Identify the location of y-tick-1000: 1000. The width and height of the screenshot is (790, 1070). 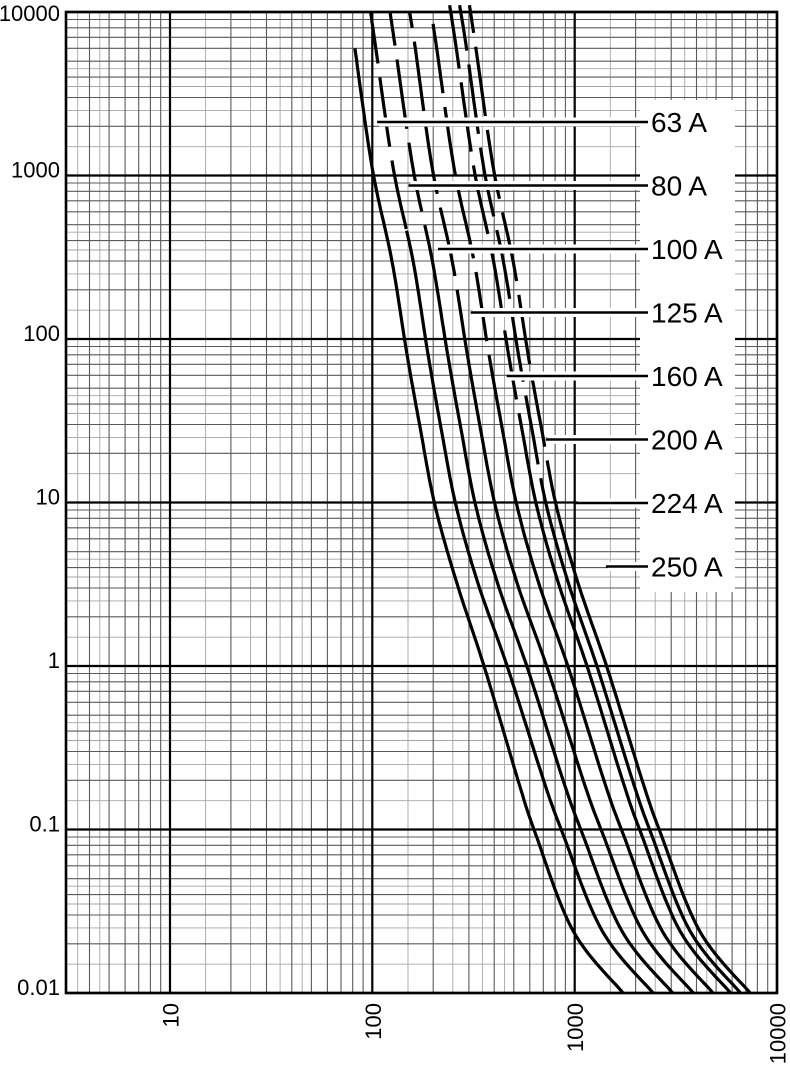
(35, 170).